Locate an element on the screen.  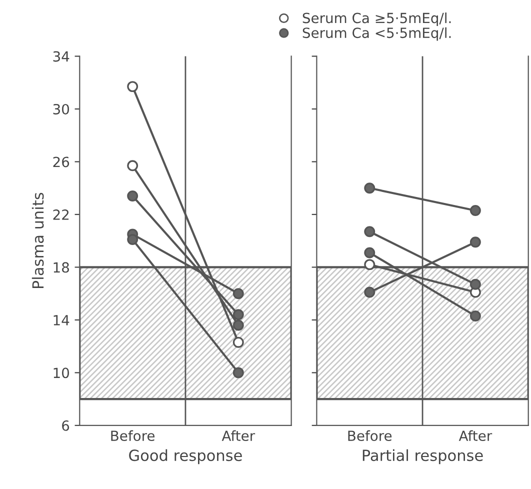
y-tick-label: 14 is located at coordinates (62, 320).